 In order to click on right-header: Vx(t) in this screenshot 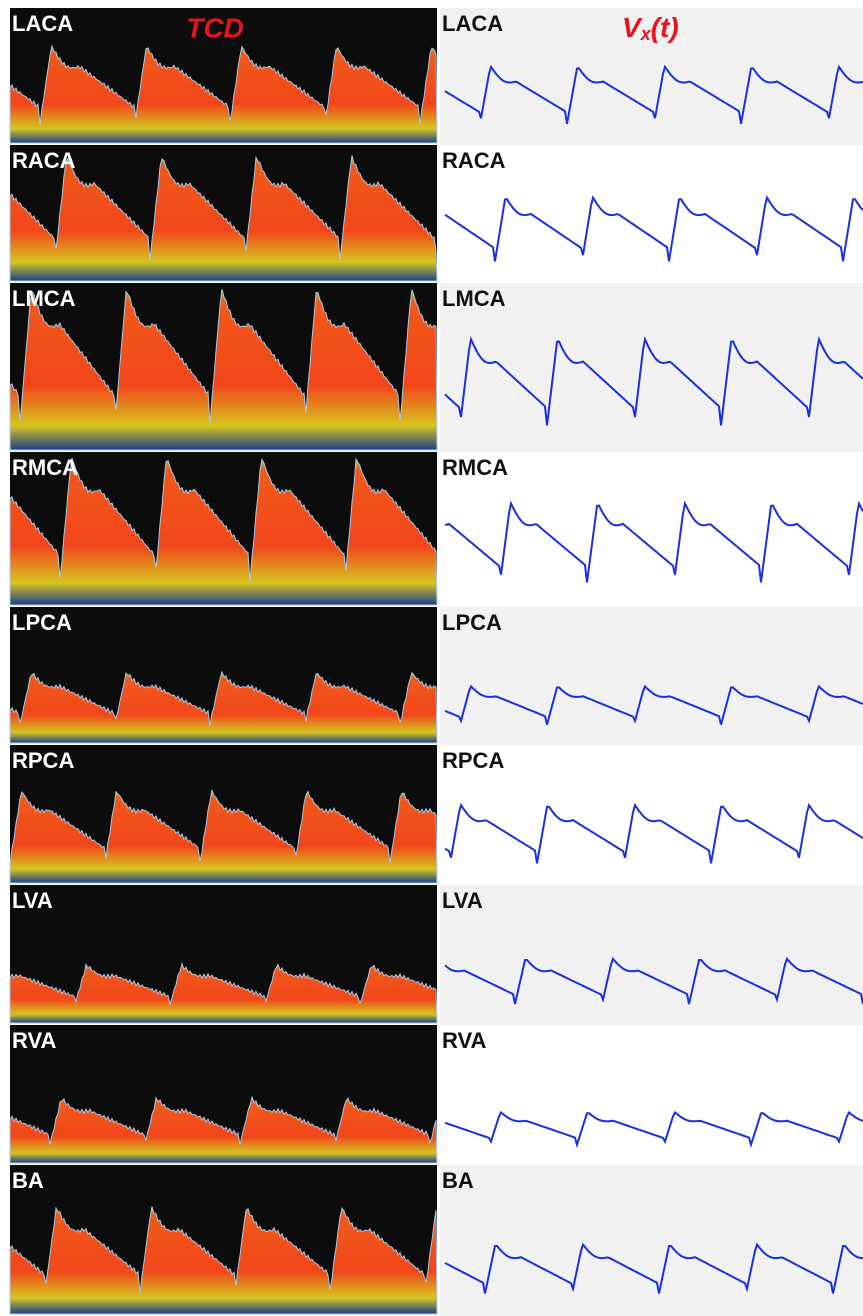, I will do `click(650, 27)`.